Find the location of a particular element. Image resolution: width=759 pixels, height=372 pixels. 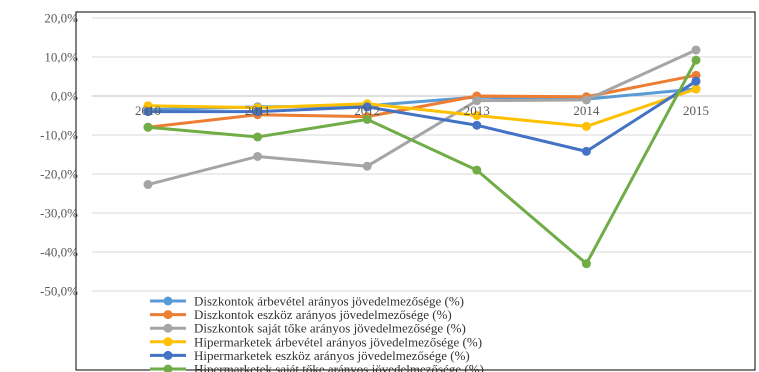

y-tick-label: 10,0% is located at coordinates (61, 57).